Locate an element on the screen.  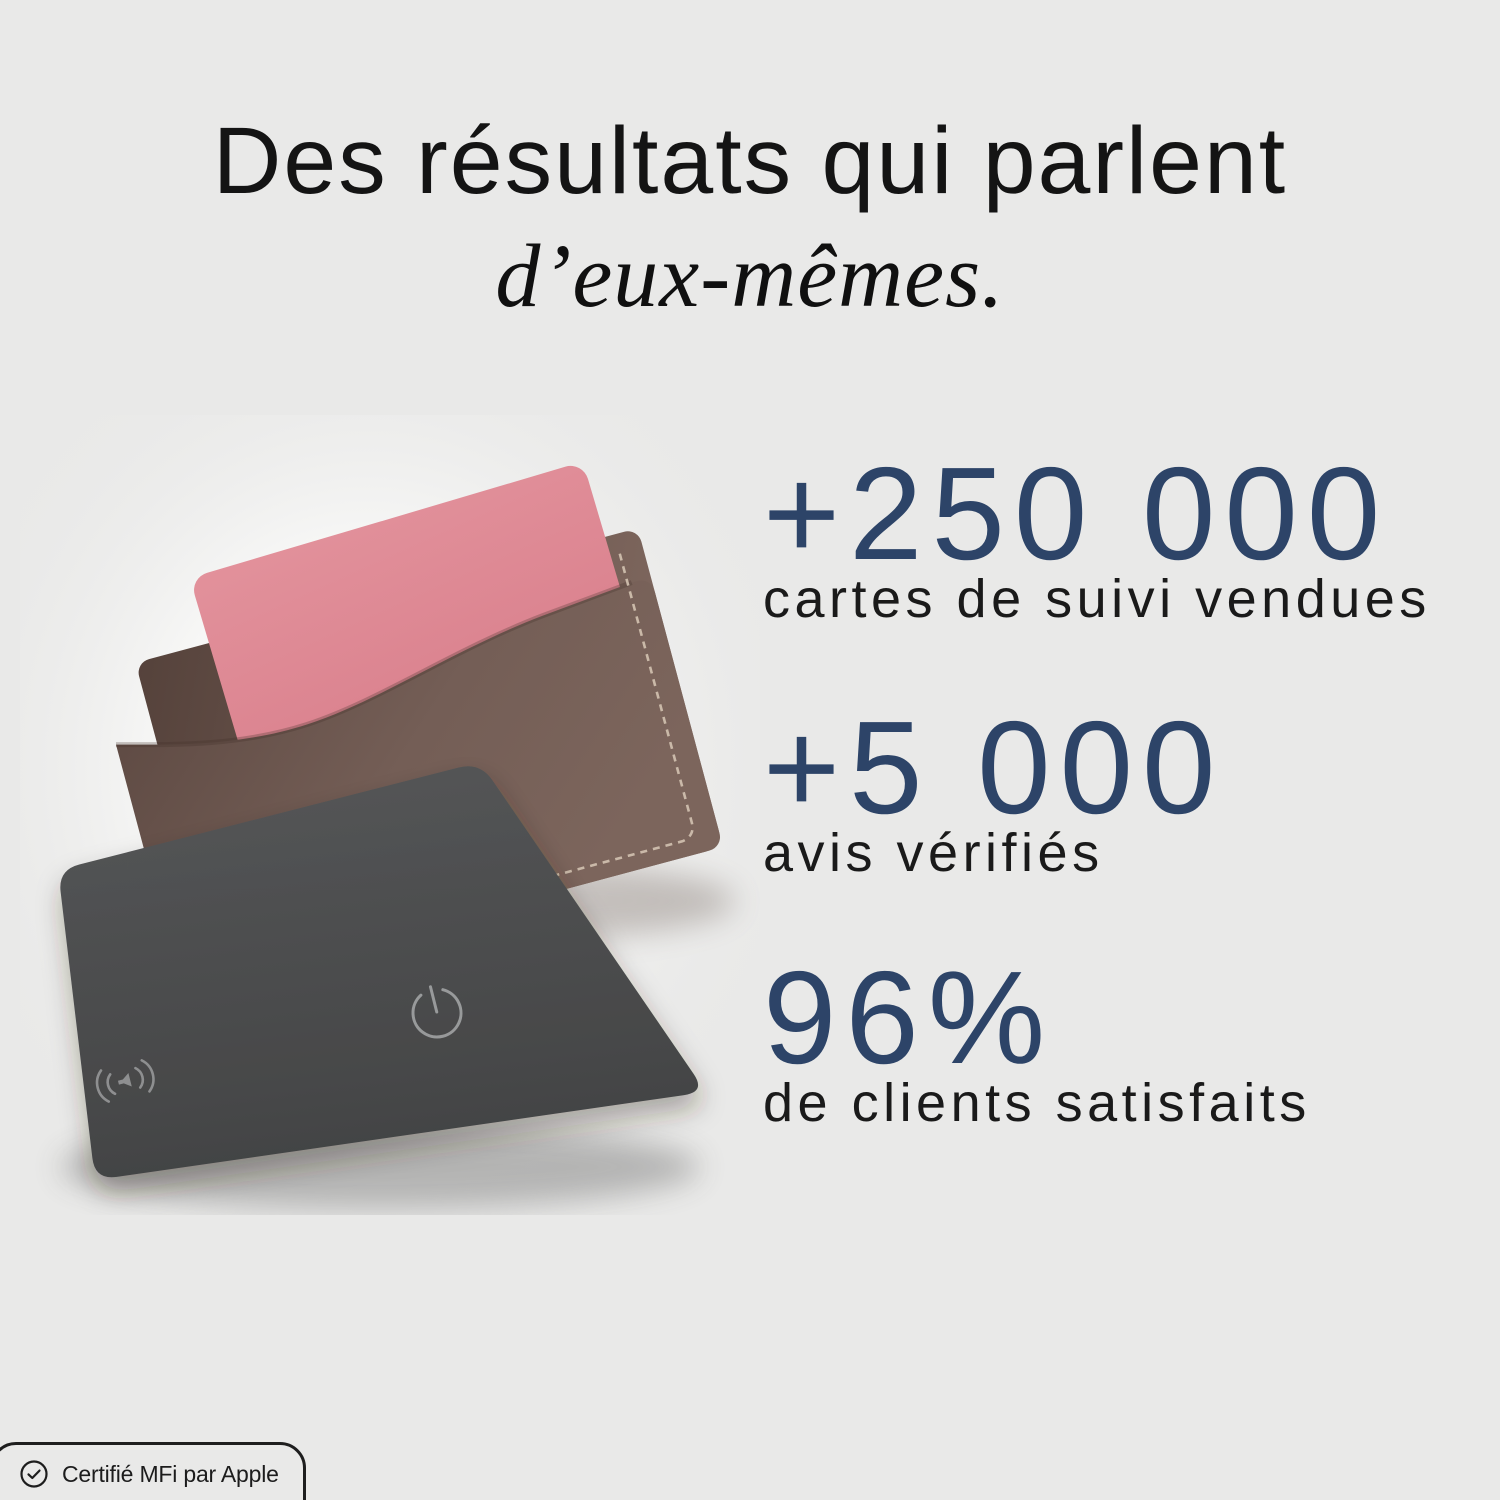
stitching is located at coordinates (455, 760).